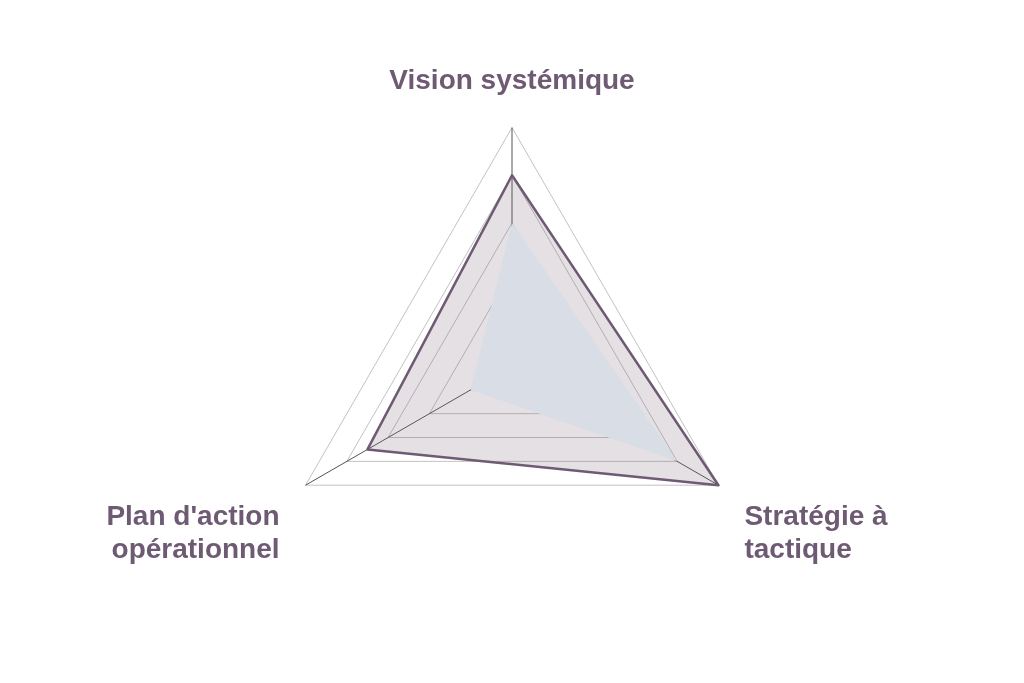 This screenshot has width=1024, height=683. Describe the element at coordinates (512, 79) in the screenshot. I see `spoke-label: Vision systémique` at that location.